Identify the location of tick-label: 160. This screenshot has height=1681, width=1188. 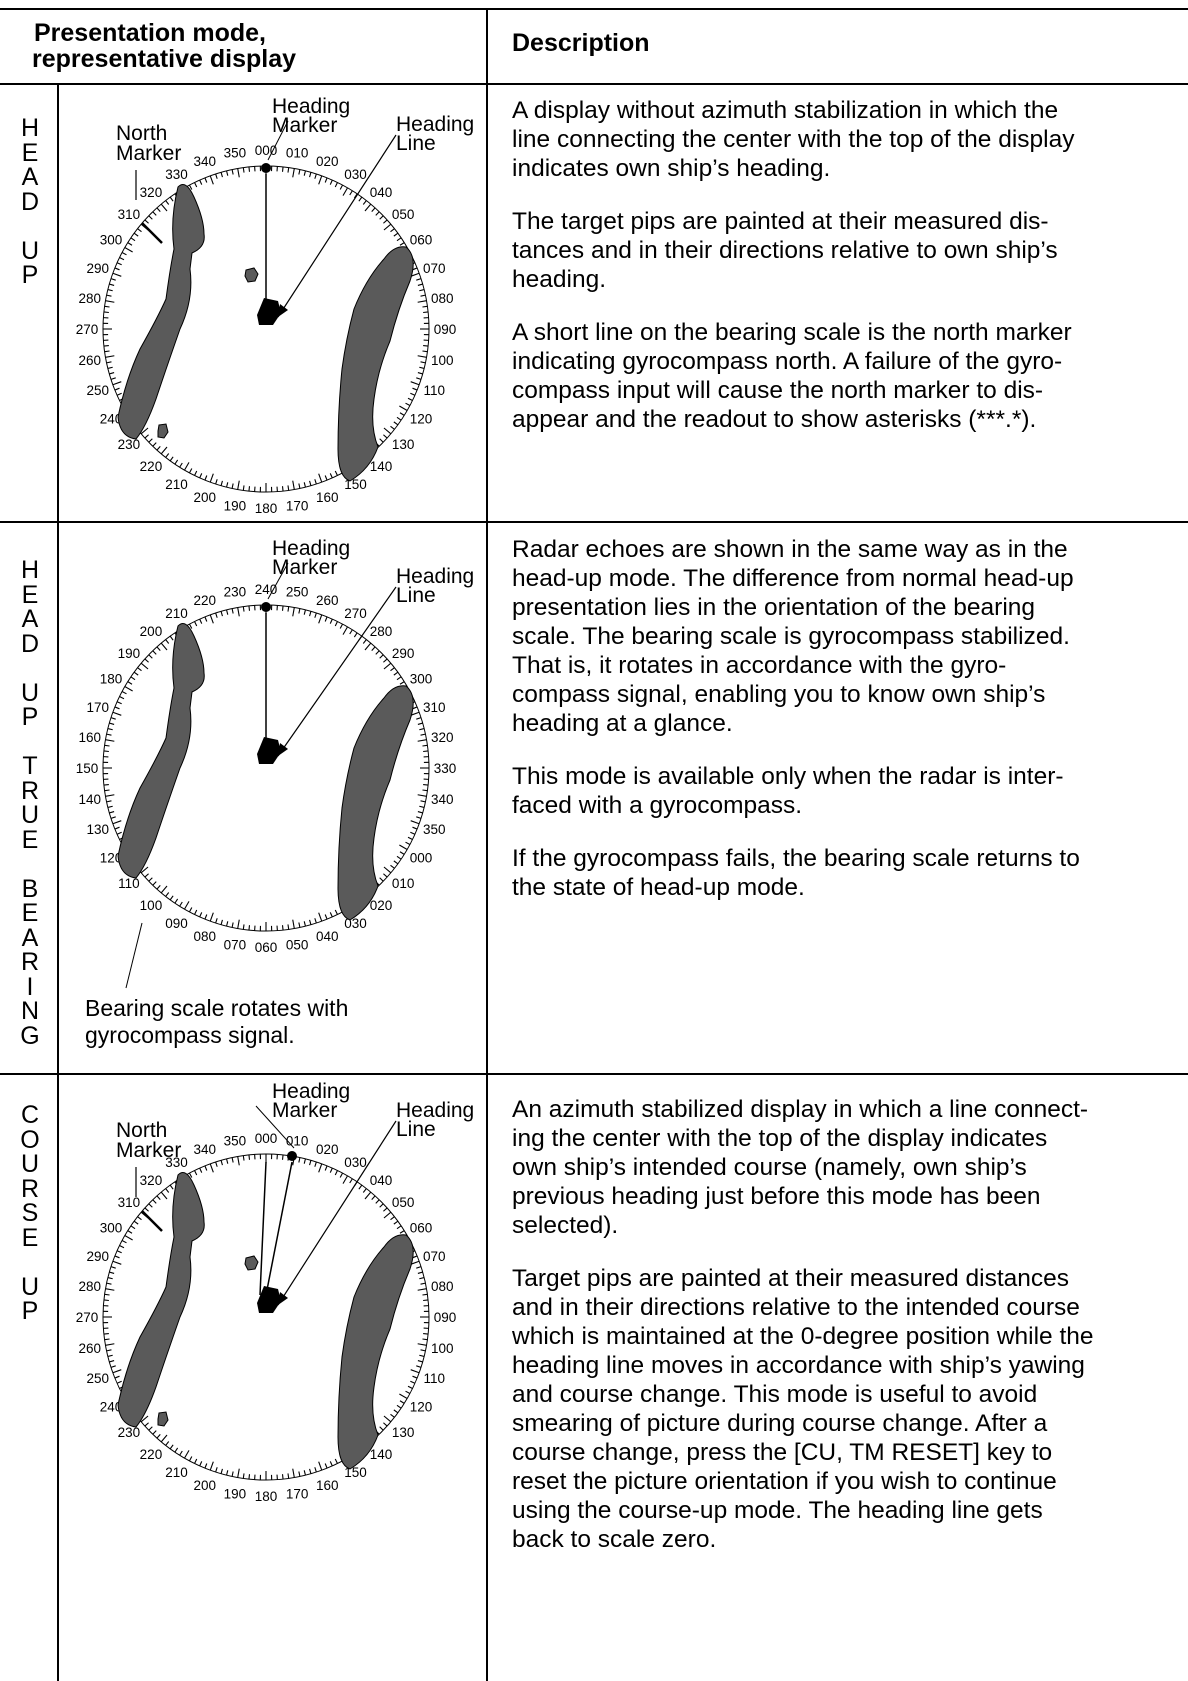
(327, 1485).